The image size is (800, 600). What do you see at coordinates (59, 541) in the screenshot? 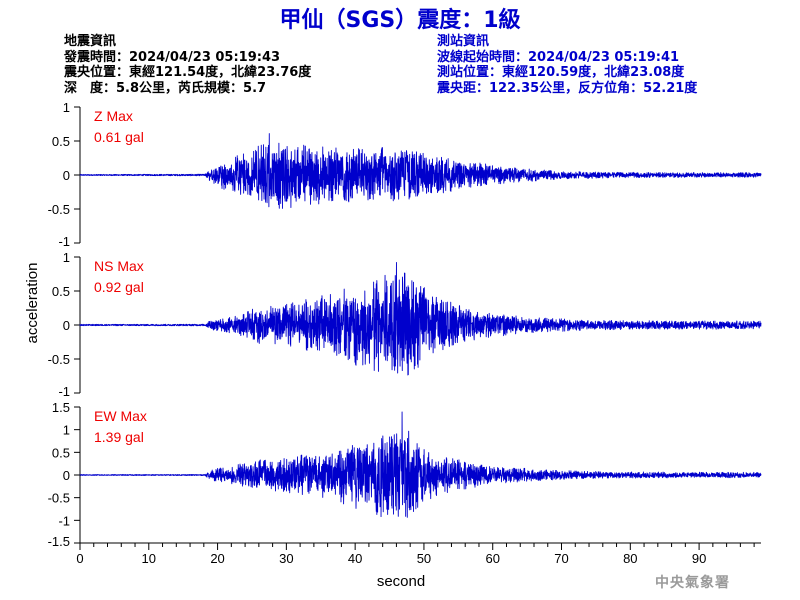
I see `y-tick-label: -1.5` at bounding box center [59, 541].